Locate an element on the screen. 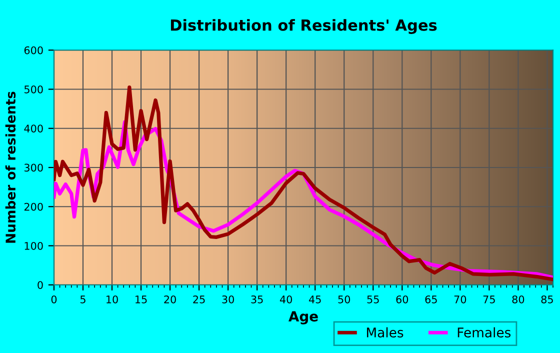  x-tick-label: 40 is located at coordinates (286, 299).